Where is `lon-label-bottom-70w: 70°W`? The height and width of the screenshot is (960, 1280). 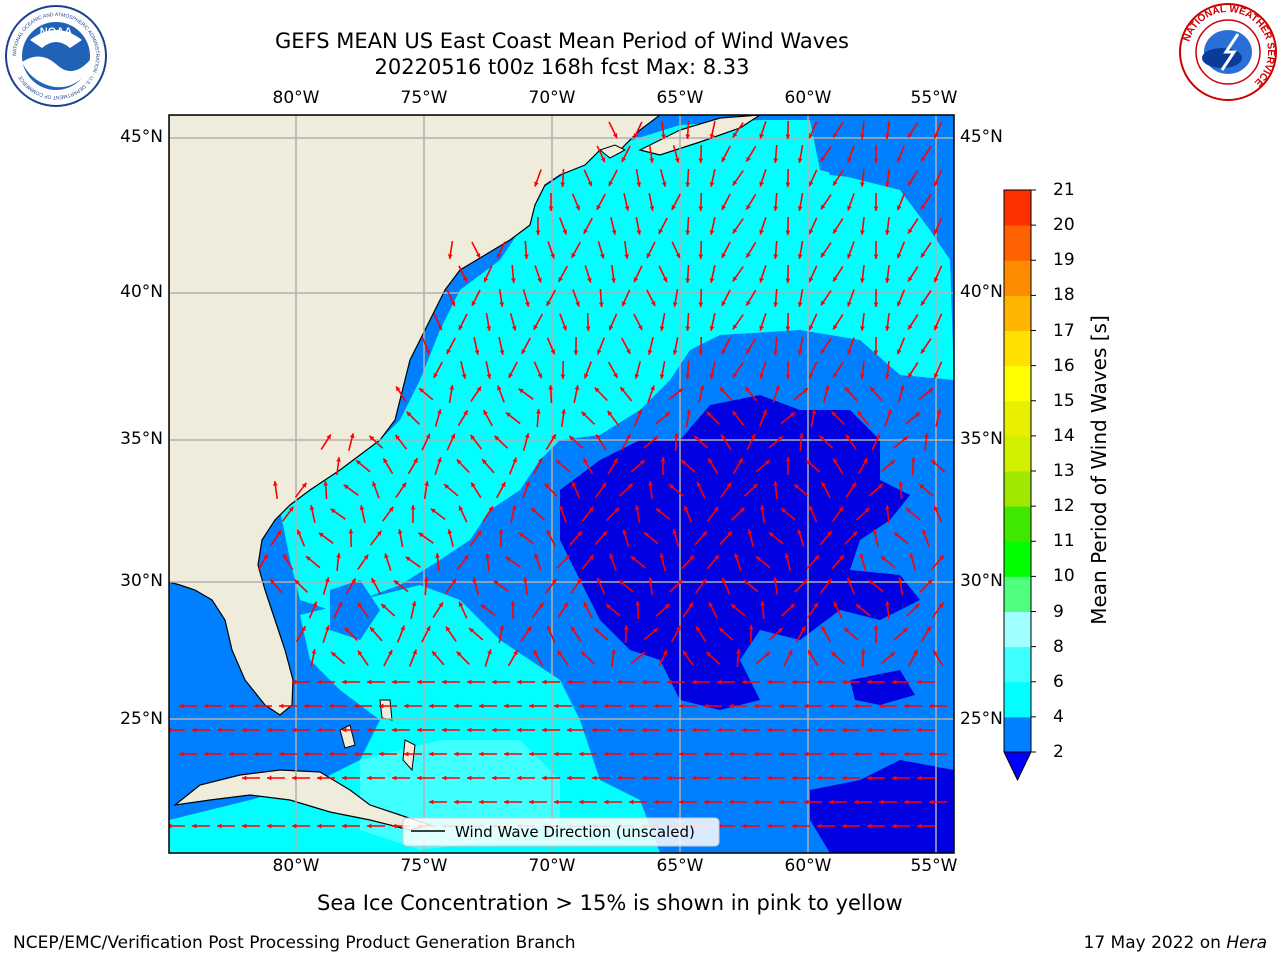 lon-label-bottom-70w: 70°W is located at coordinates (552, 866).